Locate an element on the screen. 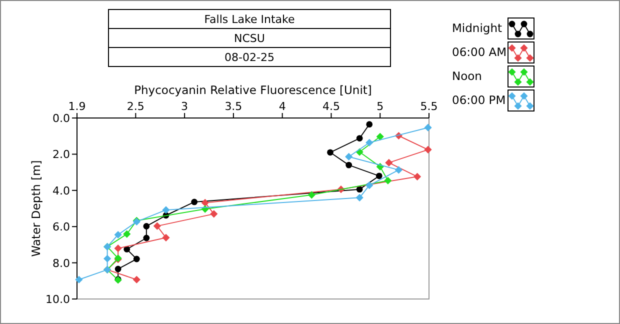  y-tick-label: 2.0 is located at coordinates (61, 155).